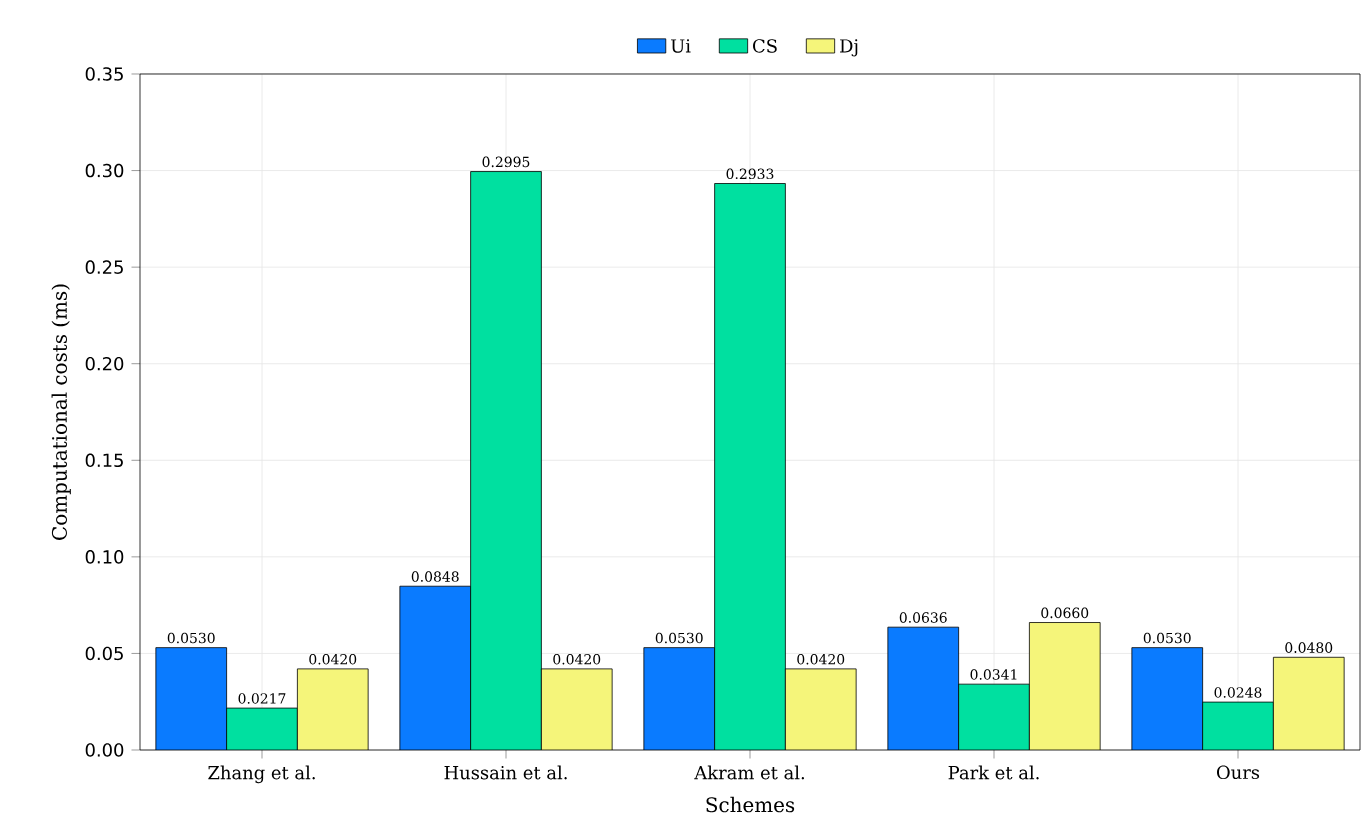 The width and height of the screenshot is (1372, 828). What do you see at coordinates (749, 772) in the screenshot?
I see `x-tick-label: Akram et al.` at bounding box center [749, 772].